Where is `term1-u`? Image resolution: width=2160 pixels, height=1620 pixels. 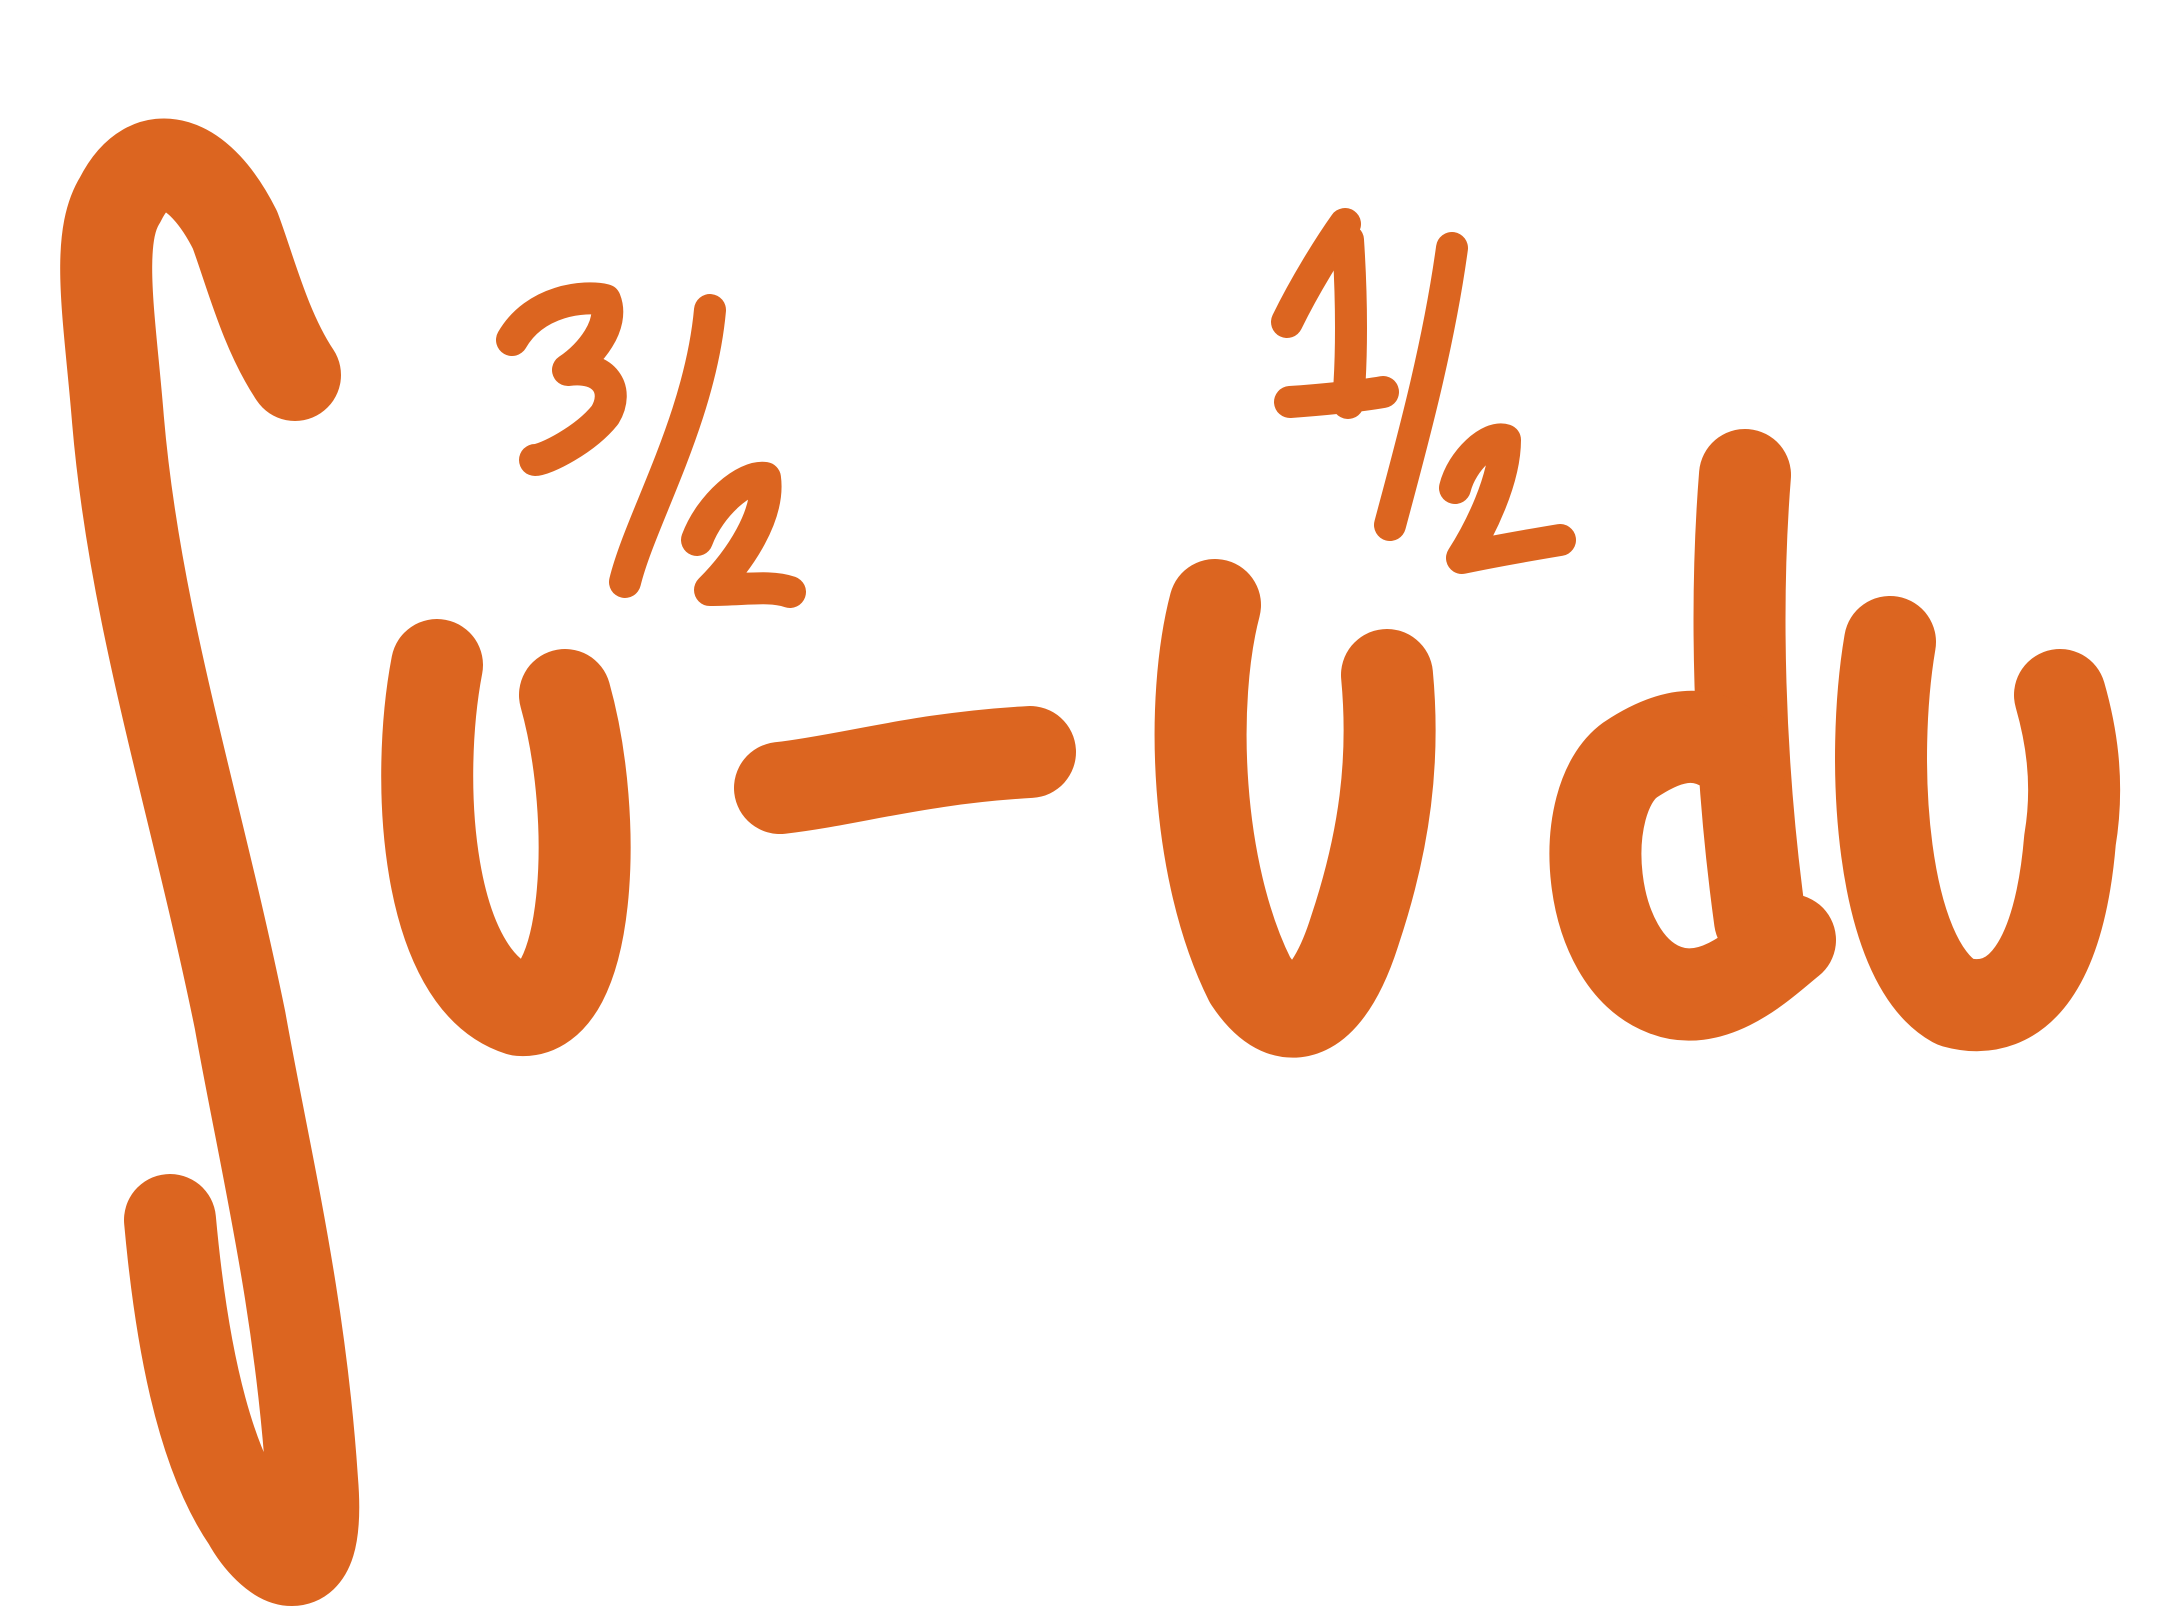 term1-u is located at coordinates (506, 837).